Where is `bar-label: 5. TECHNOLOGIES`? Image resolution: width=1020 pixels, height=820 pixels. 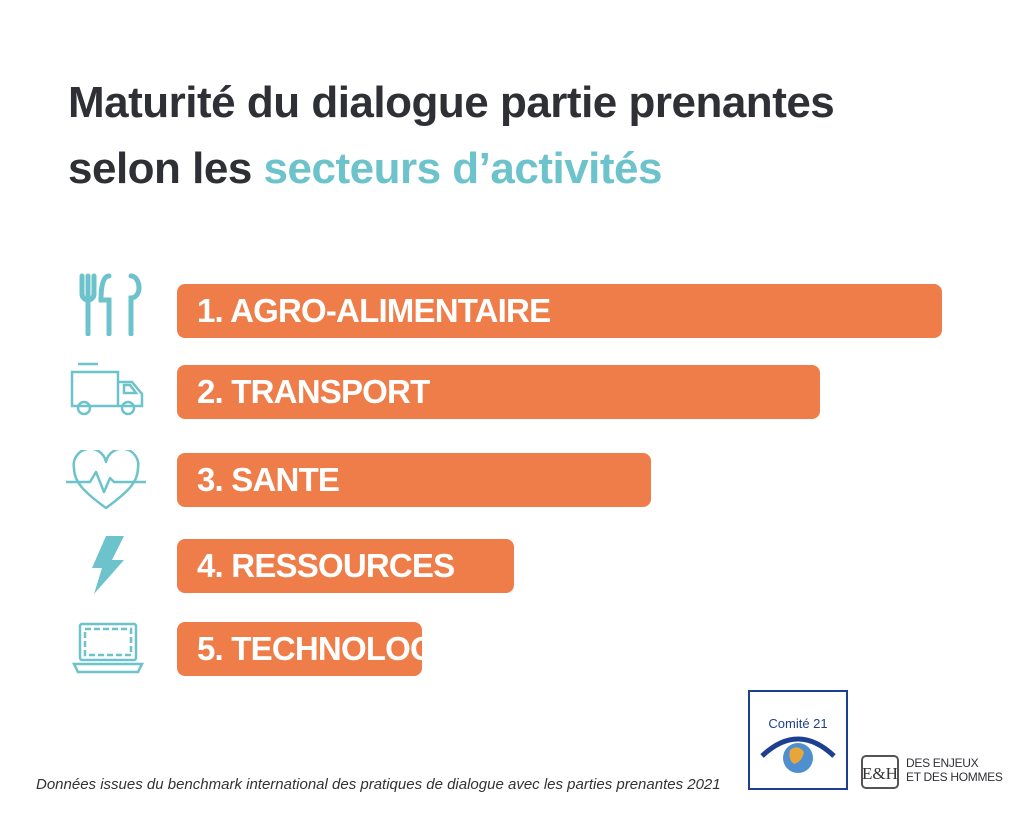 bar-label: 5. TECHNOLOGIES is located at coordinates (342, 648).